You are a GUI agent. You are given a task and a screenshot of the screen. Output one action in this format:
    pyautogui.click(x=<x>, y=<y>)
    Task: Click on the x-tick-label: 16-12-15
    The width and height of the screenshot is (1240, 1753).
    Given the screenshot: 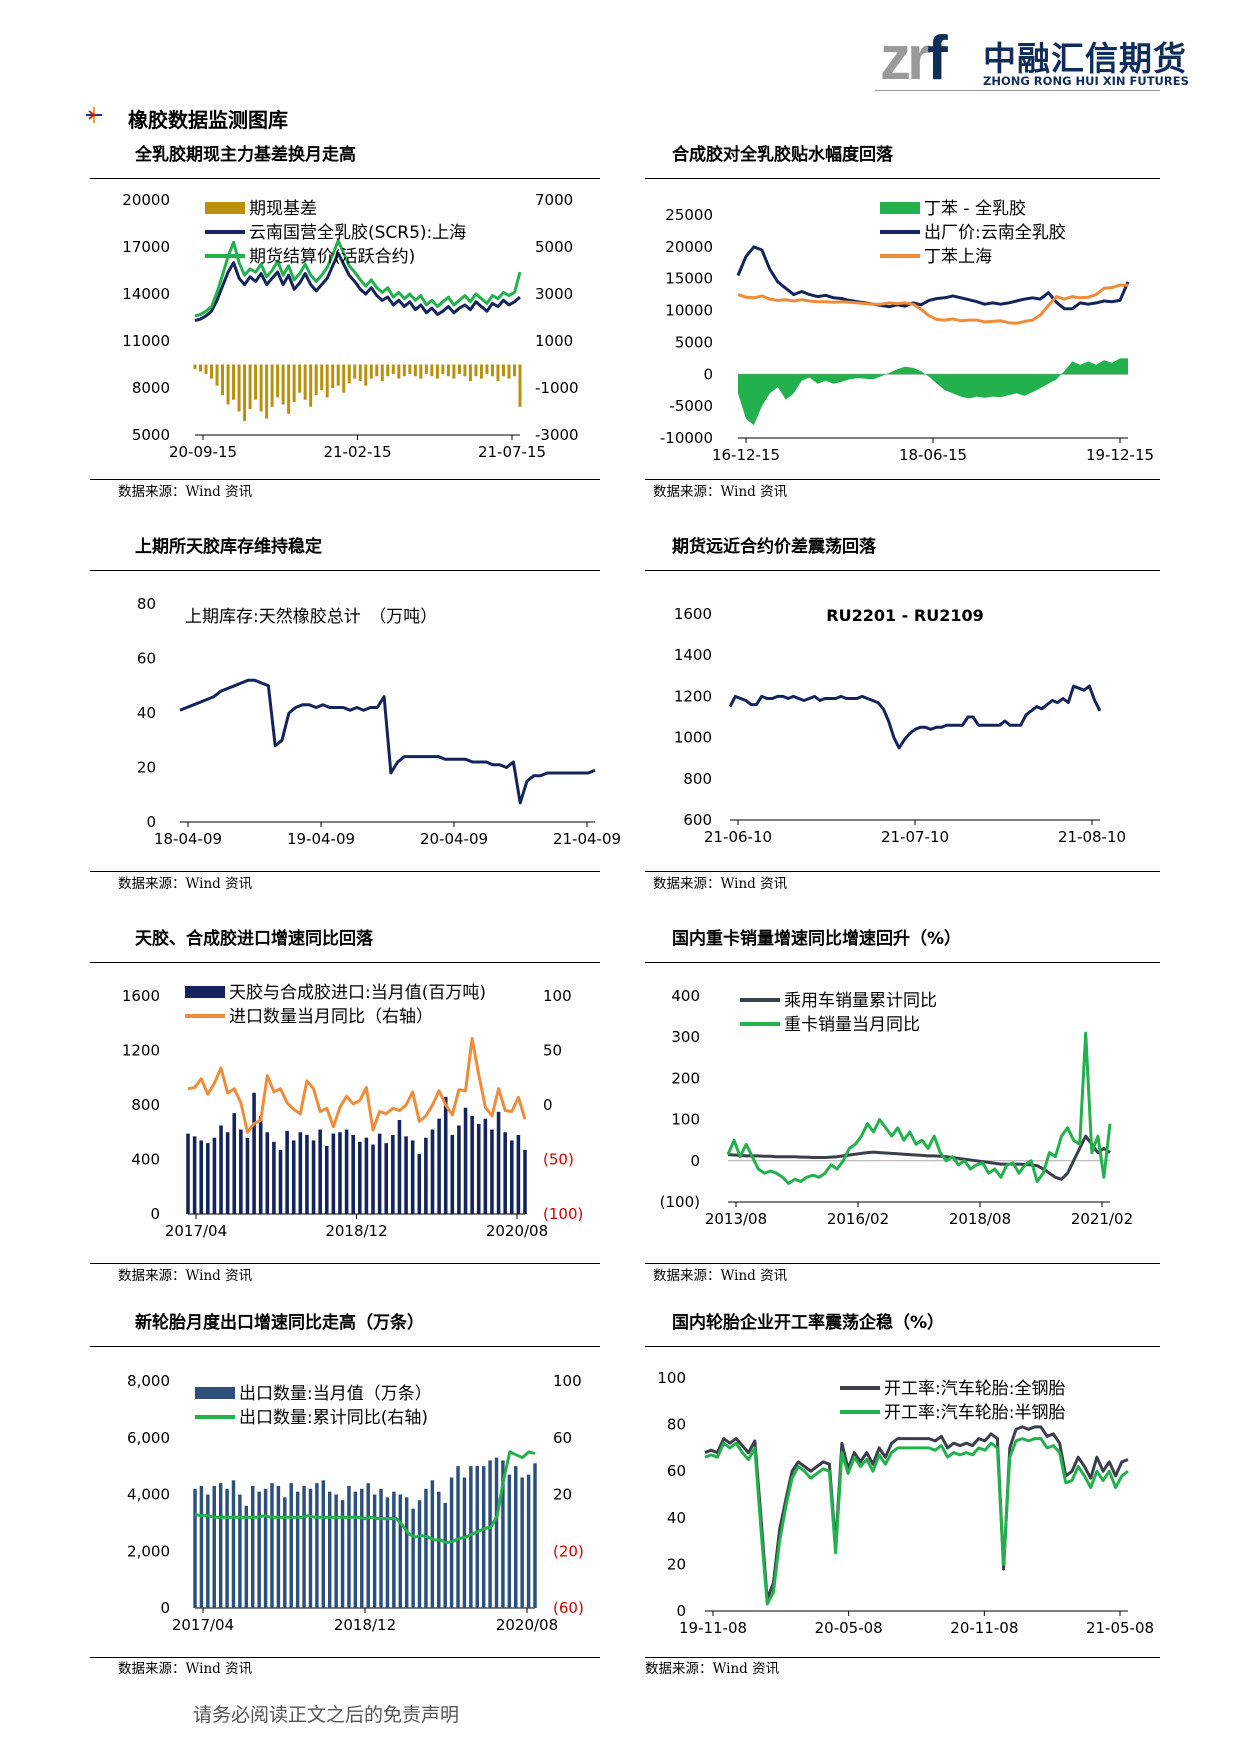 What is the action you would take?
    pyautogui.click(x=746, y=455)
    